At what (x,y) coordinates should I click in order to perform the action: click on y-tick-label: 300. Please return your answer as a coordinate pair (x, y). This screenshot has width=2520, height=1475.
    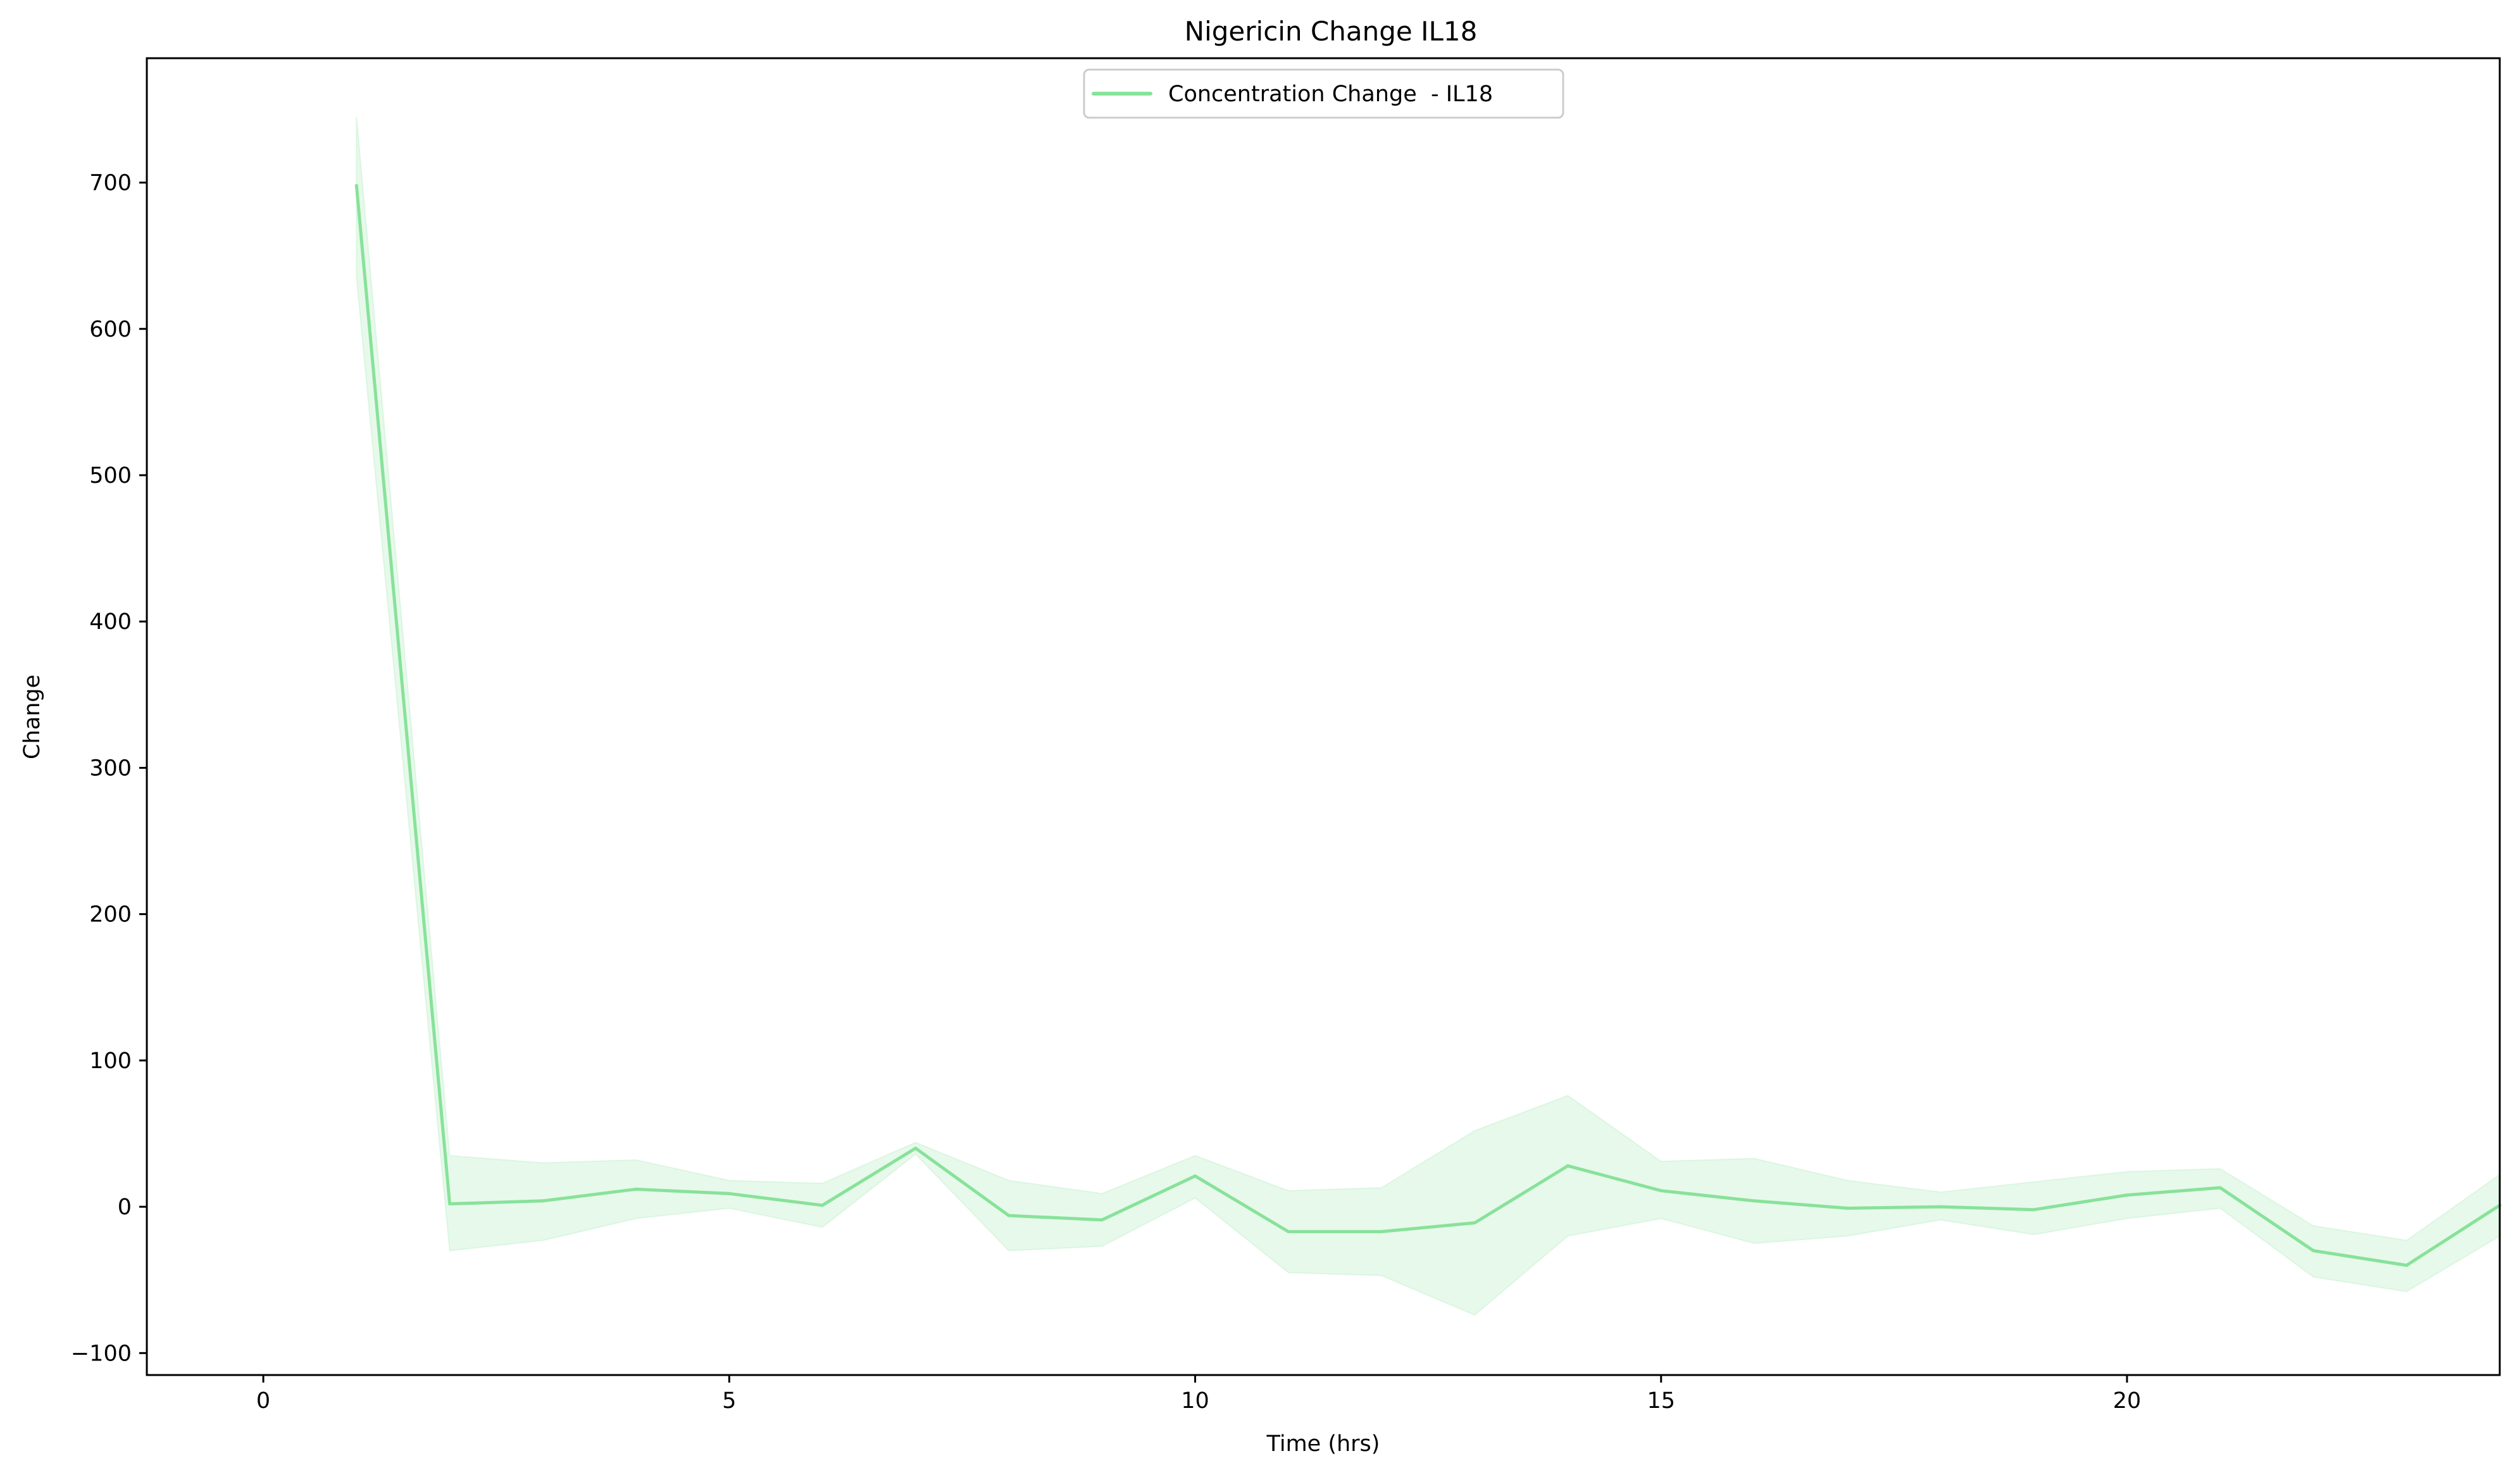
    Looking at the image, I should click on (110, 768).